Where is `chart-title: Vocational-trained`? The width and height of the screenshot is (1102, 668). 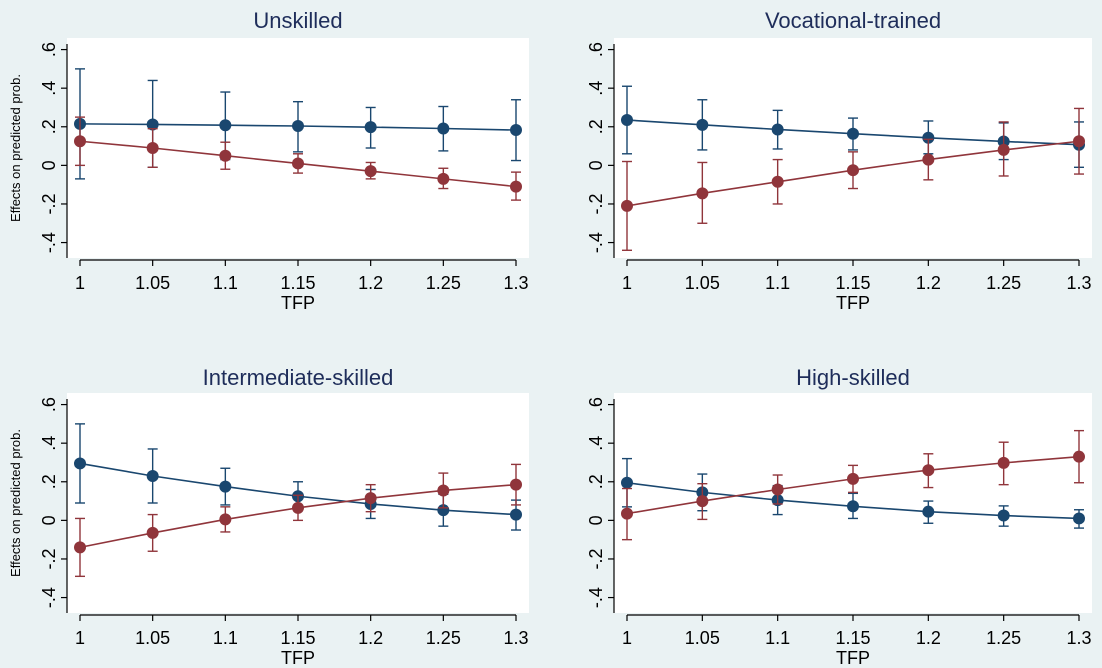
chart-title: Vocational-trained is located at coordinates (853, 20).